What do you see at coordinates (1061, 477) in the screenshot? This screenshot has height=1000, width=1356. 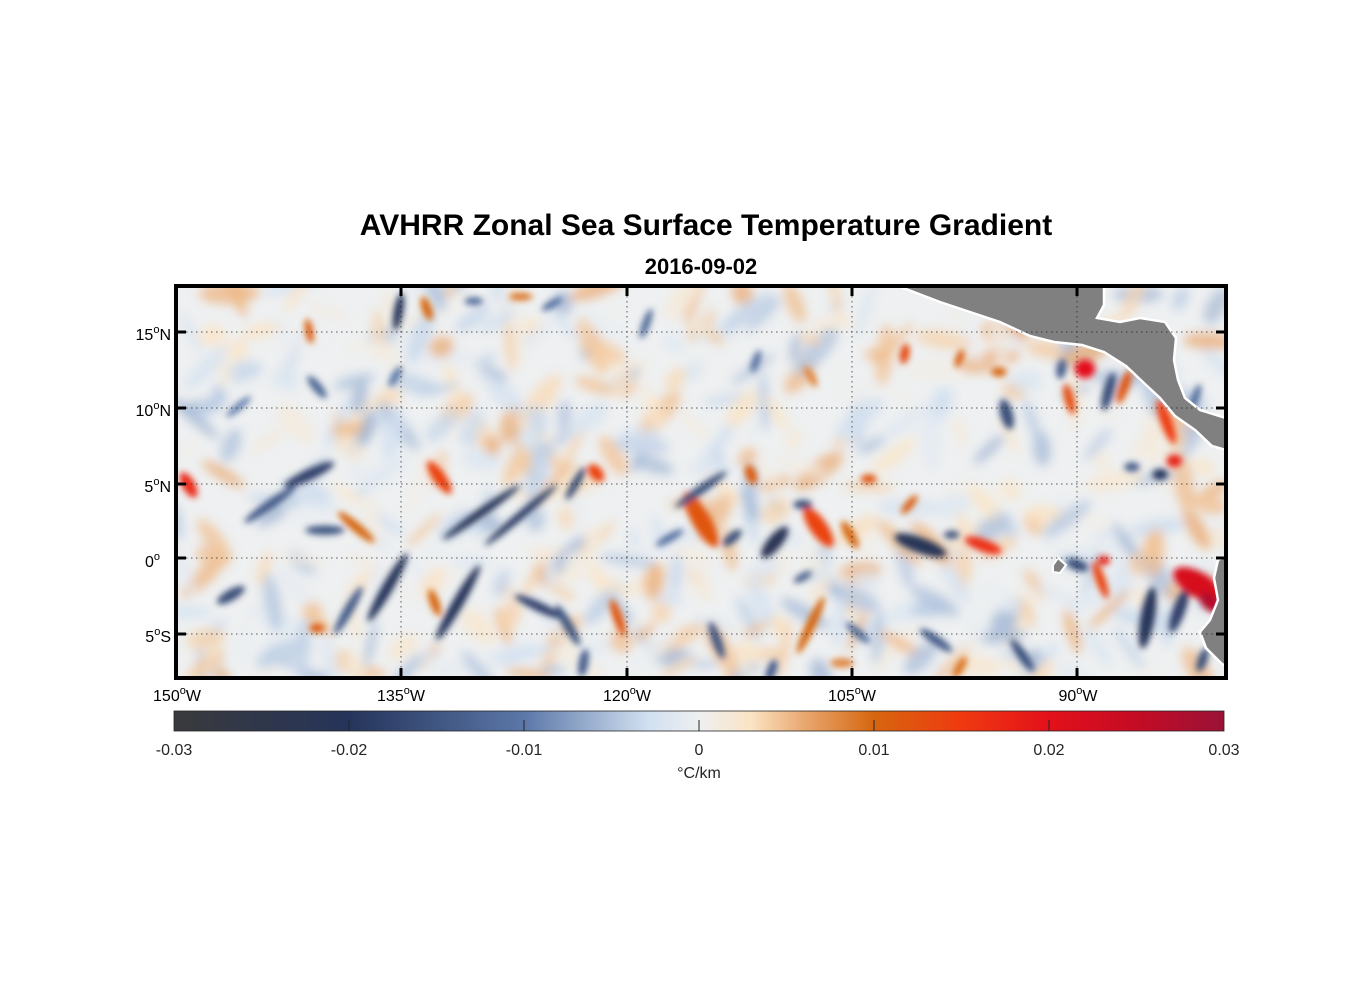 I see `land-central-america` at bounding box center [1061, 477].